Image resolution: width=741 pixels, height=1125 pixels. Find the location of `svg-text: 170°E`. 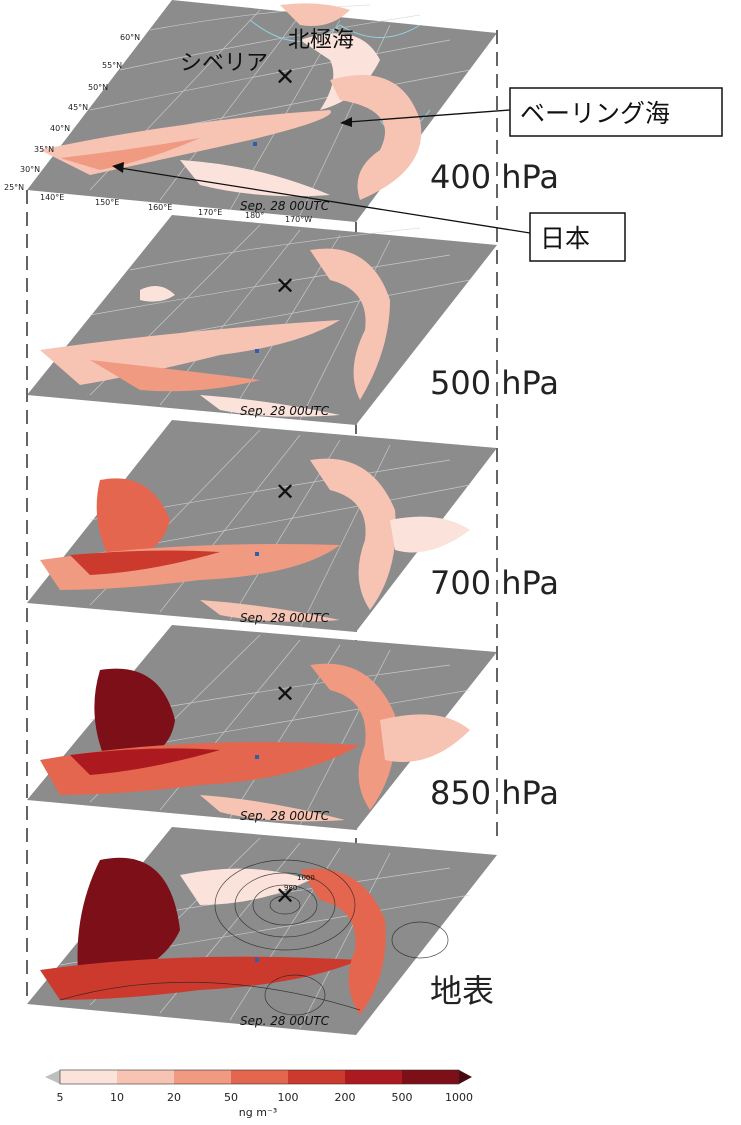

svg-text: 170°E is located at coordinates (210, 212).